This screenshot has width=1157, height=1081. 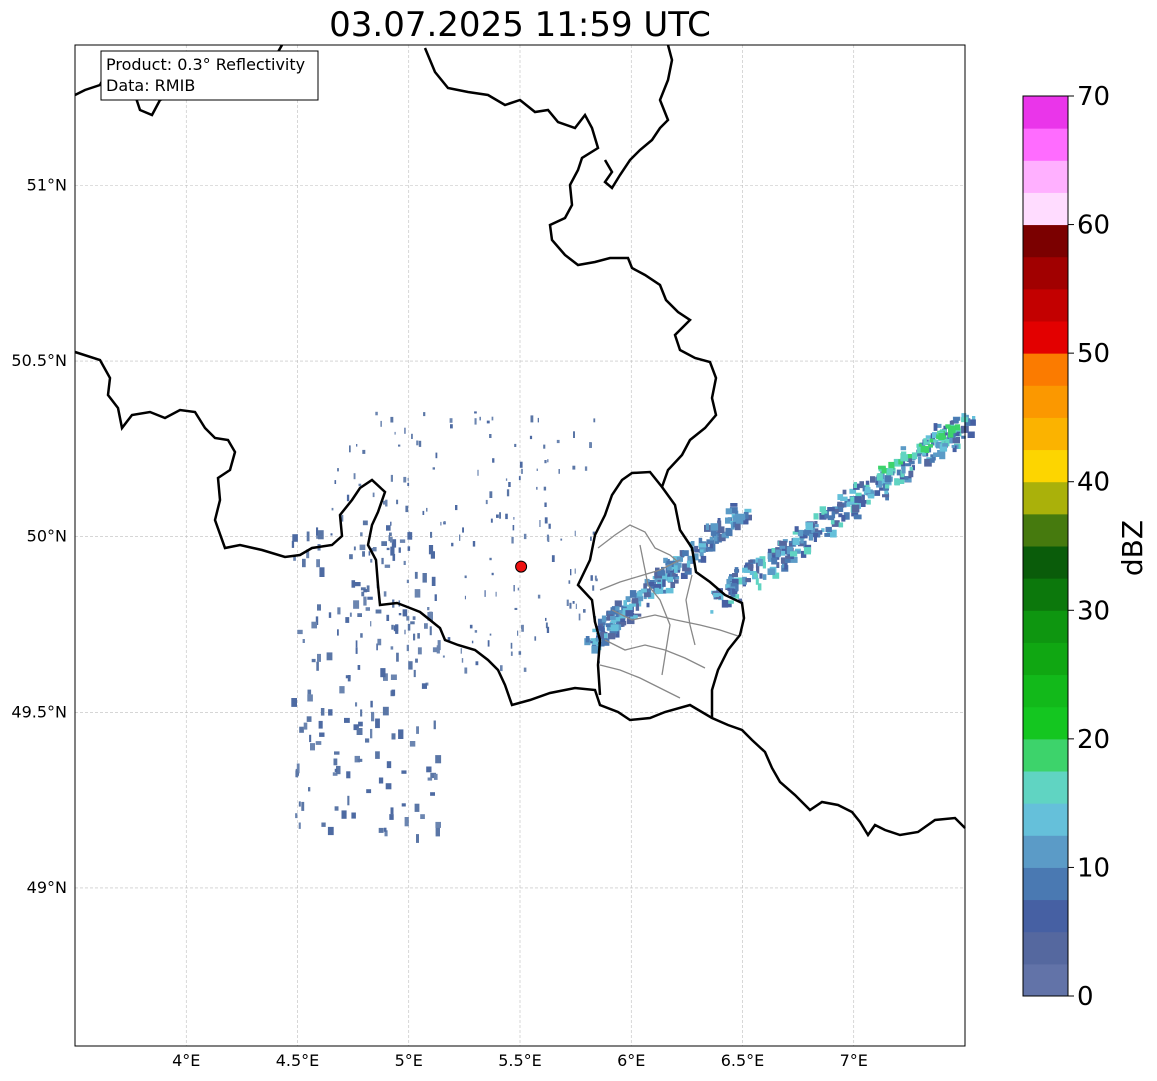 I want to click on colorbar: 0 10 20 30 40 50 60 70 dBZ, so click(x=1085, y=547).